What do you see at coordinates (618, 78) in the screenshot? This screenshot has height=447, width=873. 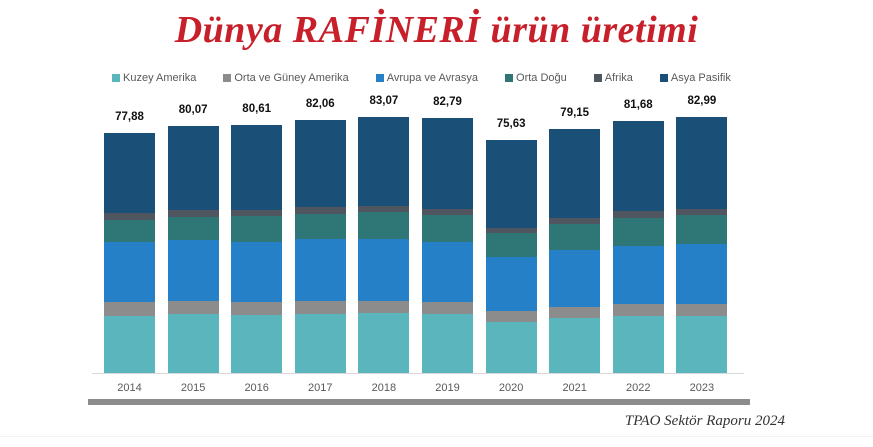 I see `legend-label: Afrika` at bounding box center [618, 78].